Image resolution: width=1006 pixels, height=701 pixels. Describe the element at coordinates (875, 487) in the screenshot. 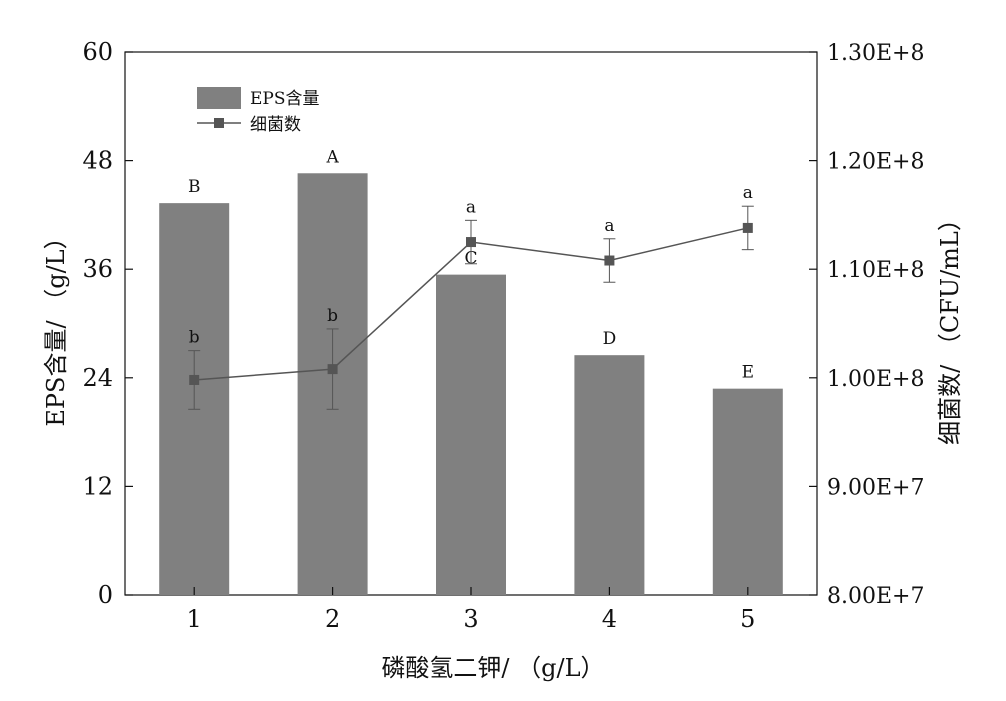

I see `y2-tick-label-1: 9.00E+7` at that location.